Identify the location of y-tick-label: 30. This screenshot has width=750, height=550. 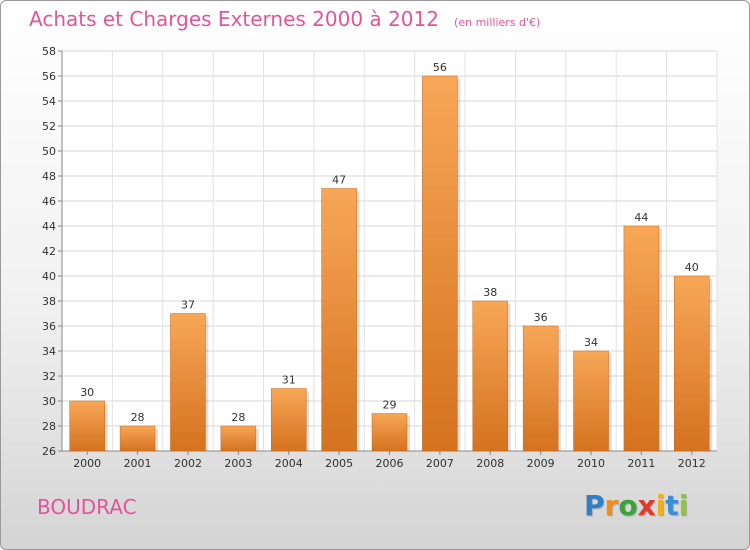
(49, 401).